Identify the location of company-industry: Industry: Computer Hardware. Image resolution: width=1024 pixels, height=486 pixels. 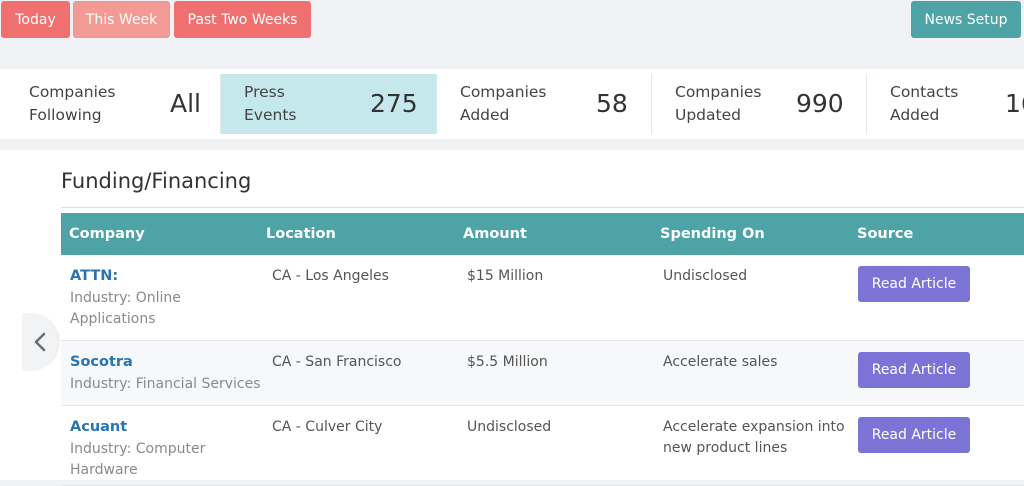
(138, 459).